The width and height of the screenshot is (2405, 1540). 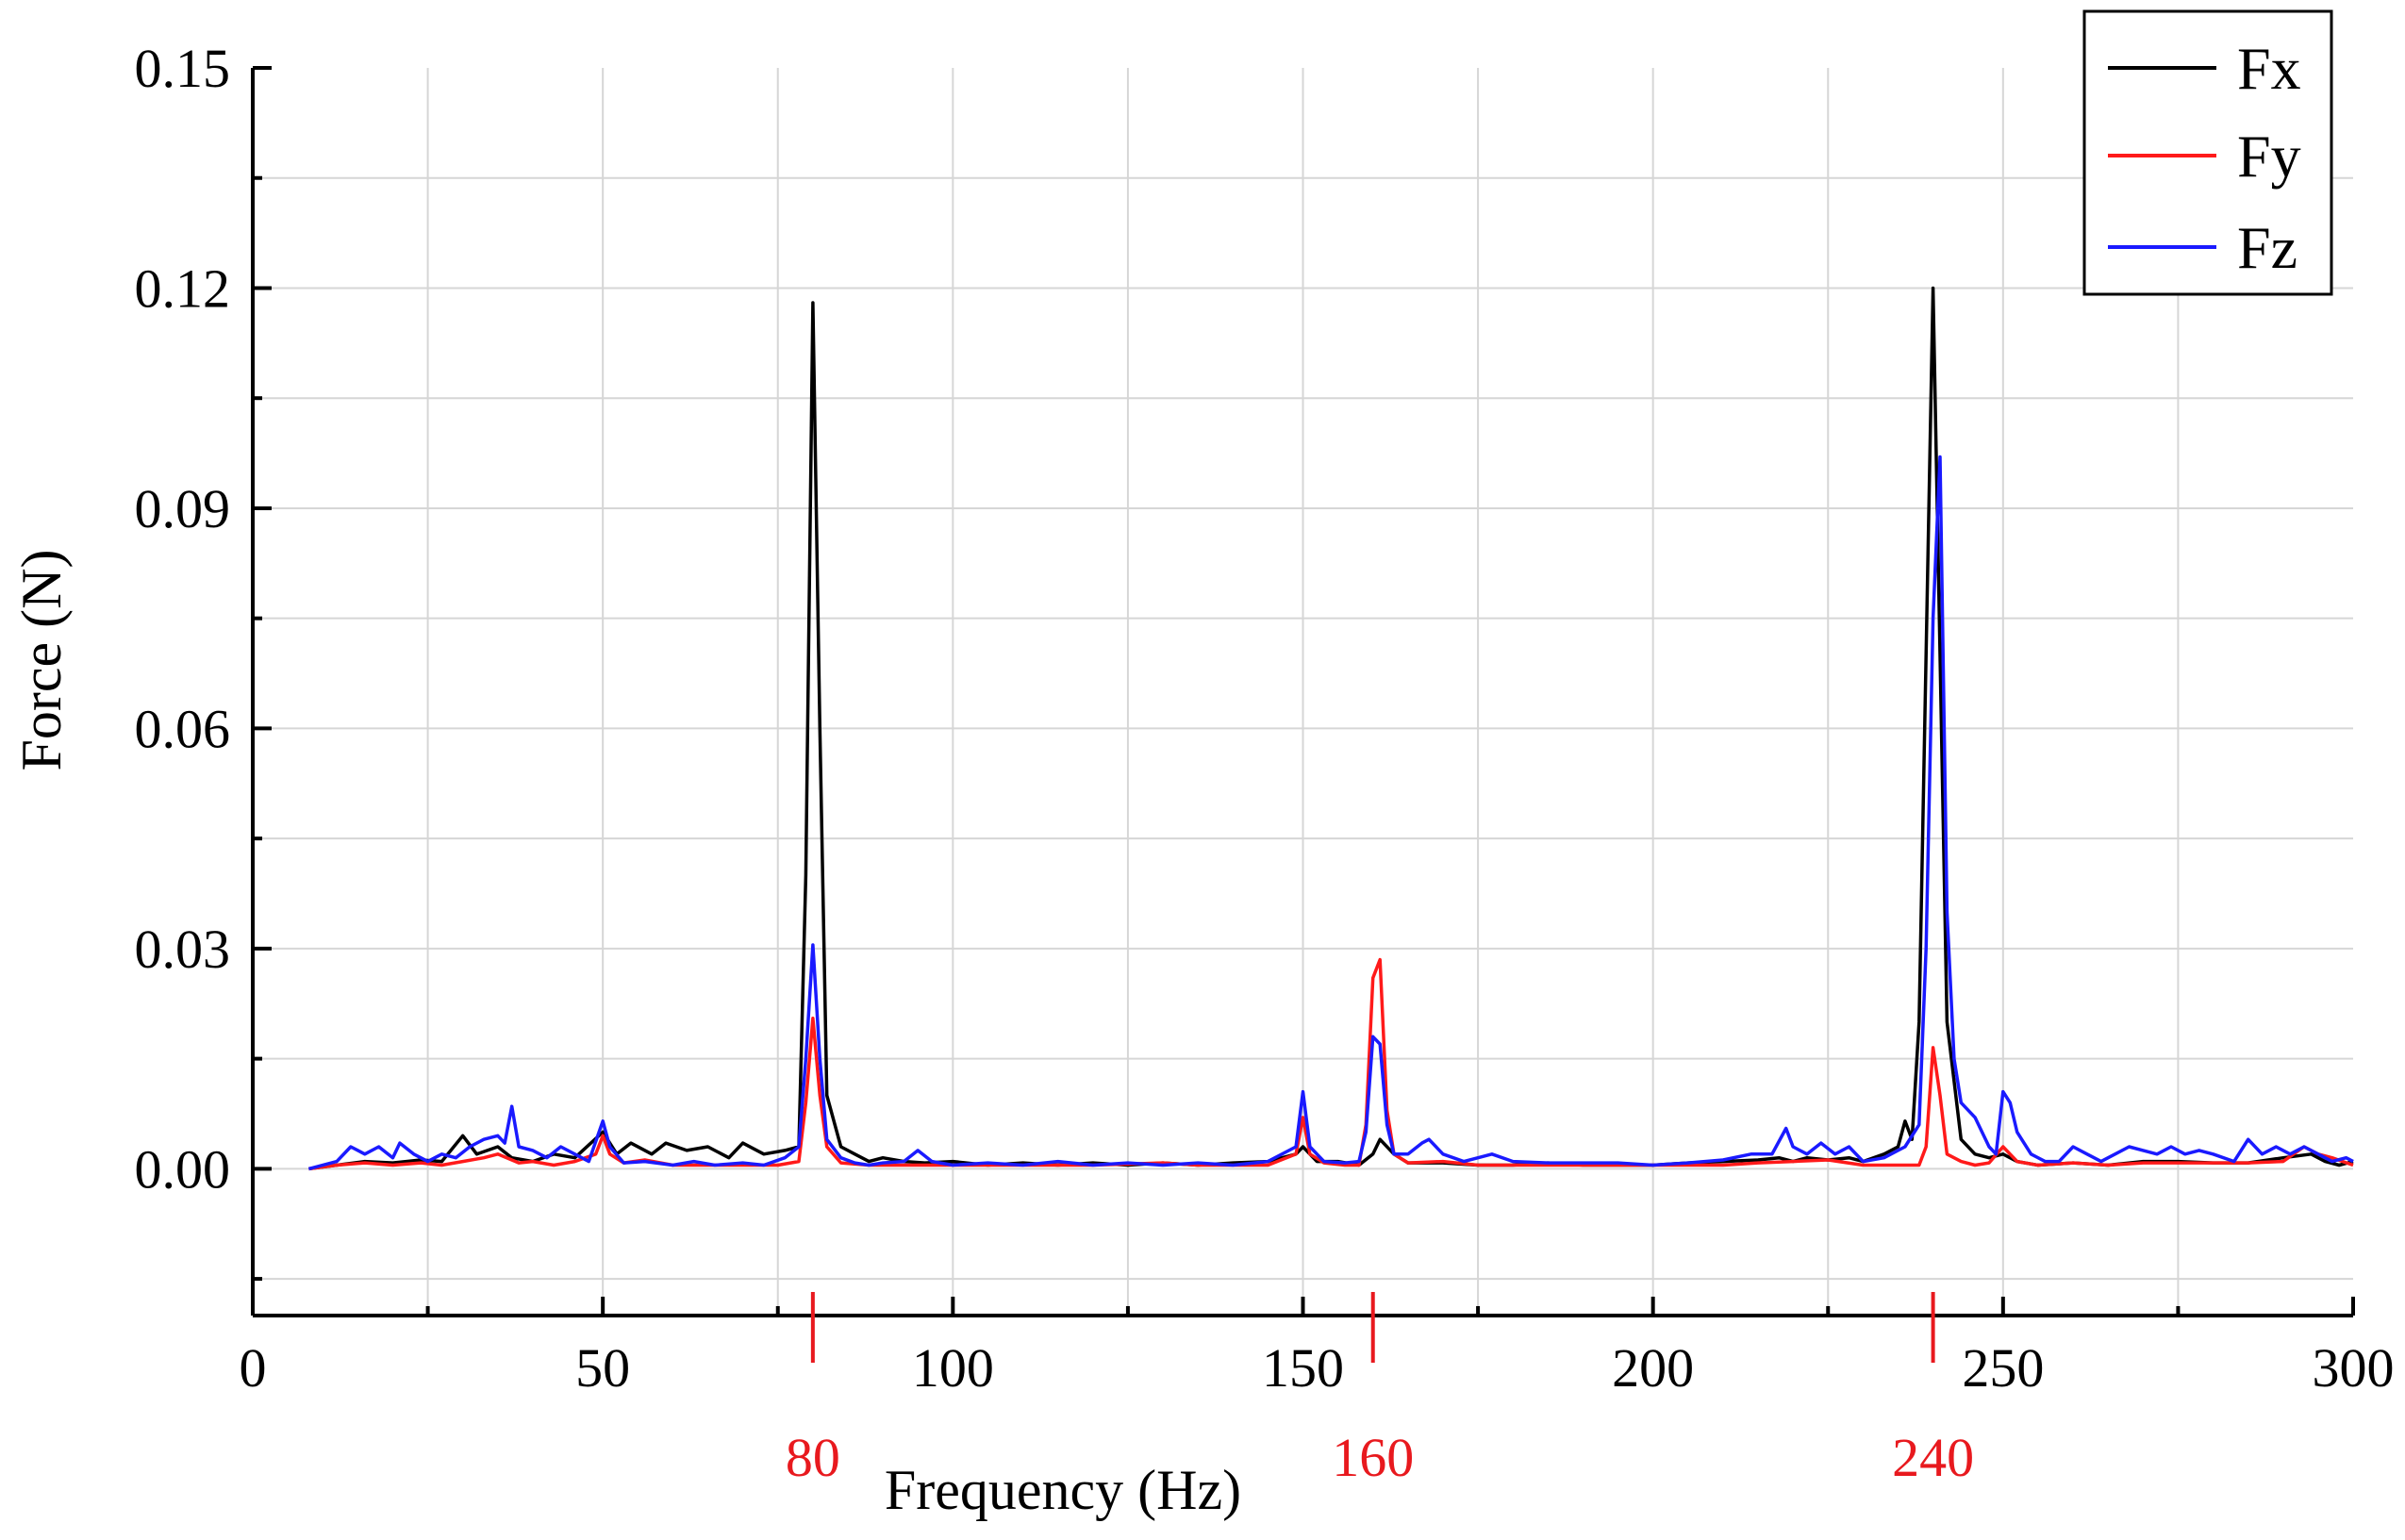 I want to click on y-tick-label: 0.03, so click(x=183, y=949).